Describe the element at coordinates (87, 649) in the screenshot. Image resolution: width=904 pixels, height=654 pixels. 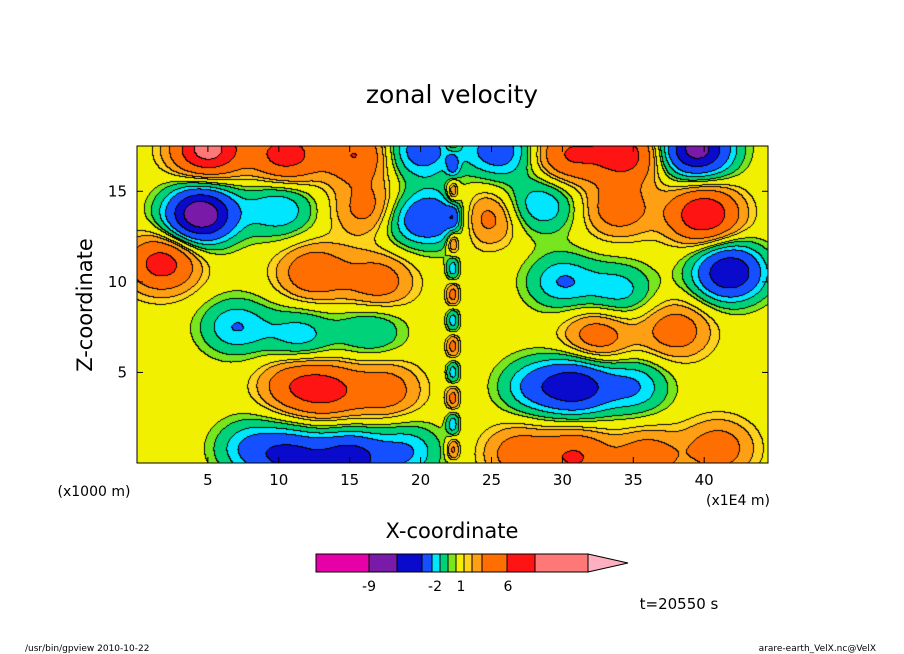
I see `program-label: /usr/bin/gpview 2010-10-22` at that location.